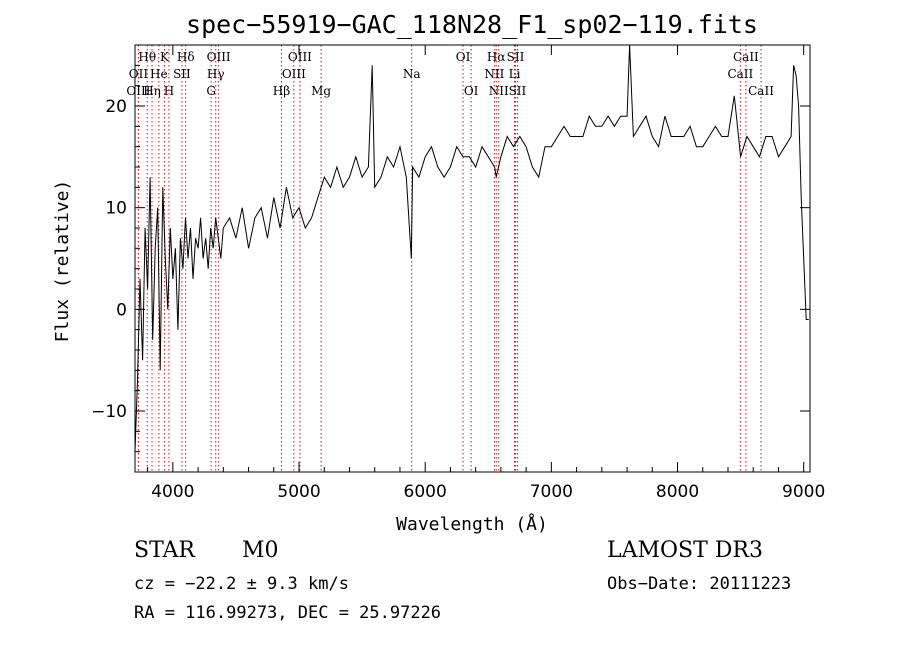 The image size is (900, 649). I want to click on line-label-11: G, so click(211, 91).